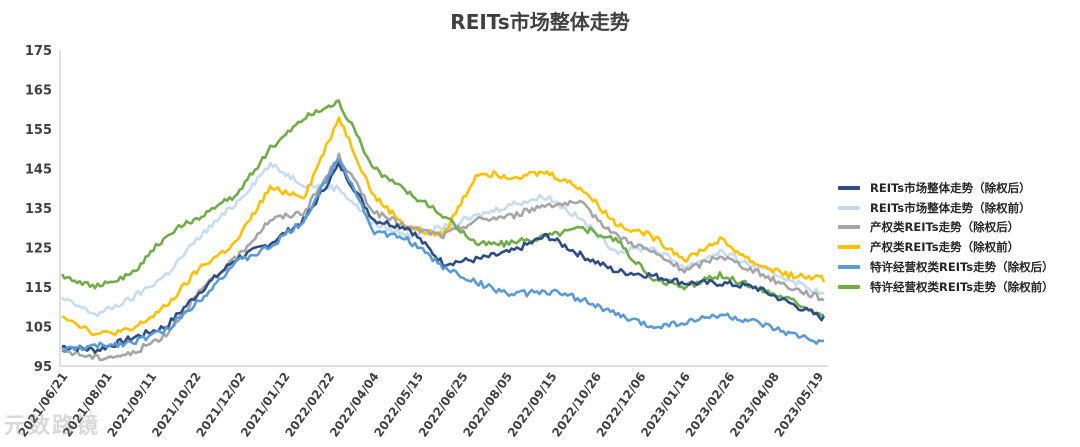 The height and width of the screenshot is (447, 1080). I want to click on legend-item: REITs市场整体走势（除权后）, so click(946, 188).